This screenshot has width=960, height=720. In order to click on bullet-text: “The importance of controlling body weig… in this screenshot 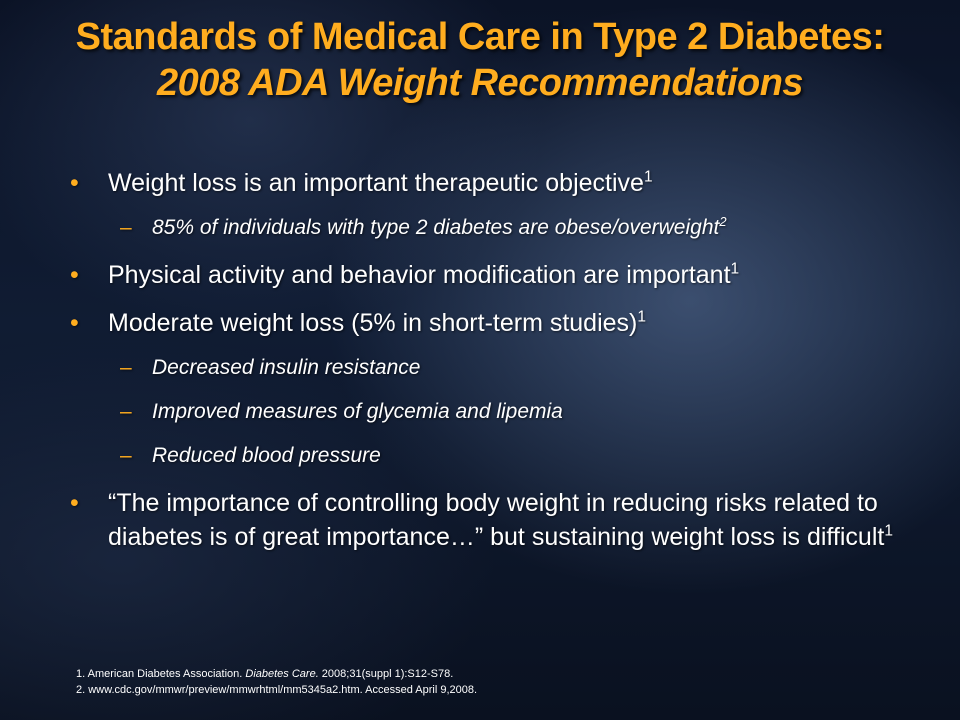, I will do `click(496, 520)`.